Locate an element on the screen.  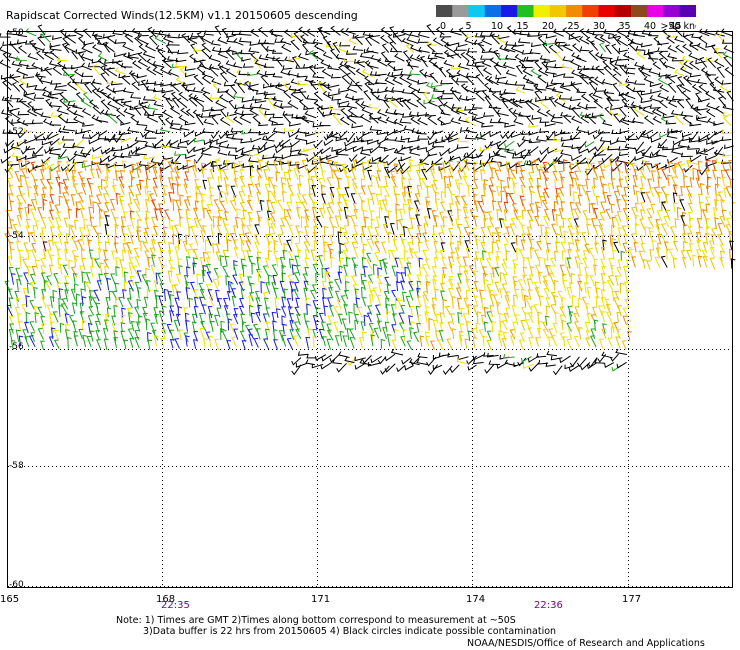
legend-swatch is located at coordinates (444, 11).